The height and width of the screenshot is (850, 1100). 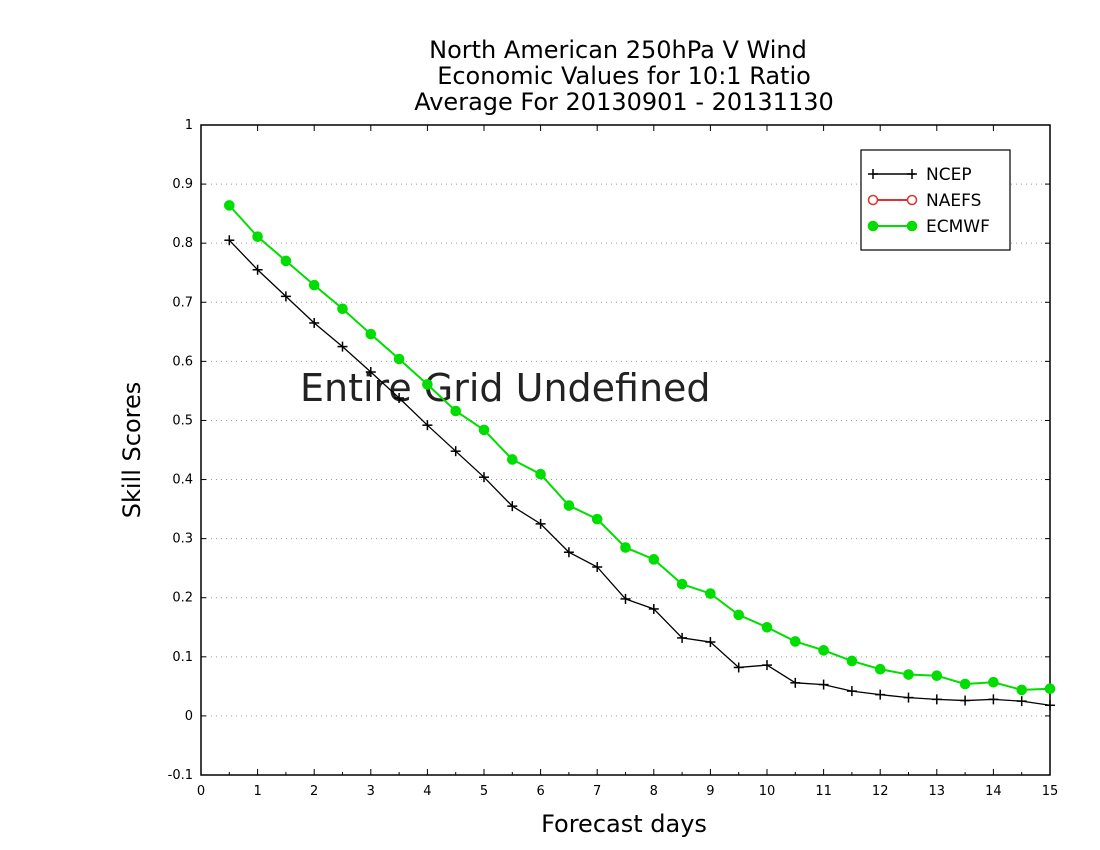 I want to click on y-tick-label: 0.4, so click(x=182, y=480).